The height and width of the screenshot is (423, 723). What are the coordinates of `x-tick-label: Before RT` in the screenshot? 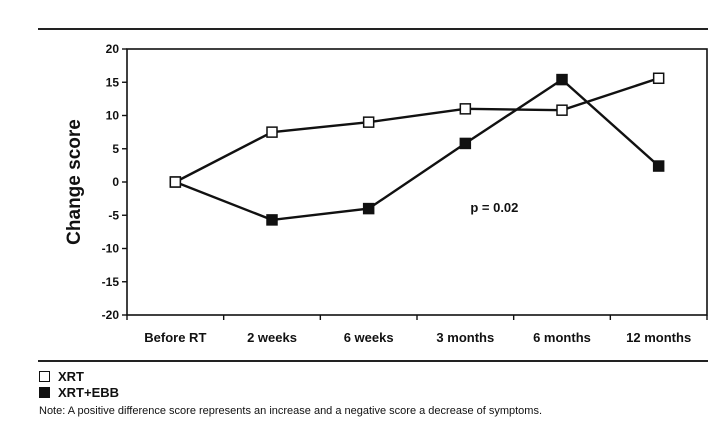 It's located at (175, 337).